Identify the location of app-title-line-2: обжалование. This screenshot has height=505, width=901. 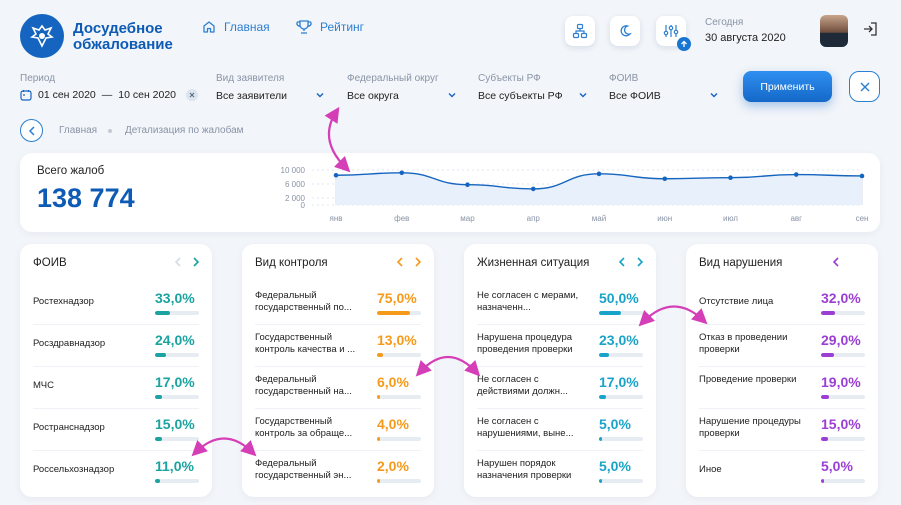
(123, 44).